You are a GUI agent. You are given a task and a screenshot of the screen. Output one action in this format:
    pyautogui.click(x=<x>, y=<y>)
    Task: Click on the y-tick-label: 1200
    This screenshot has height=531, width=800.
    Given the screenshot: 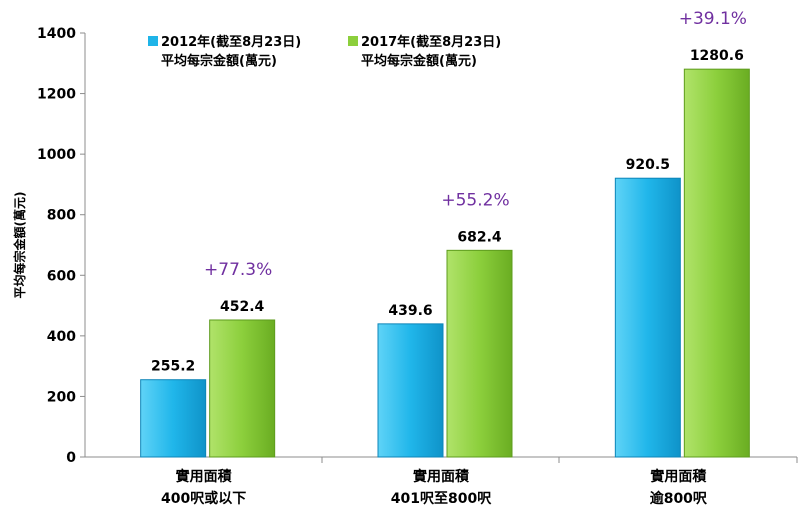 What is the action you would take?
    pyautogui.click(x=56, y=95)
    